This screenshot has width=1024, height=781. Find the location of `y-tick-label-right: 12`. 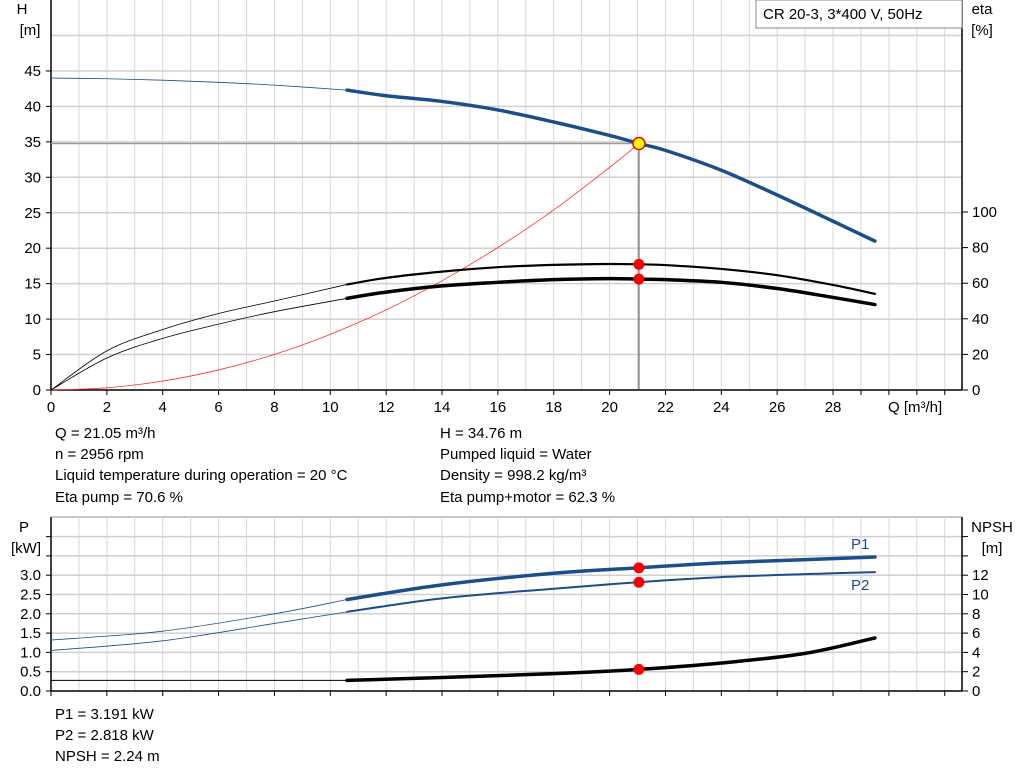

y-tick-label-right: 12 is located at coordinates (980, 575).